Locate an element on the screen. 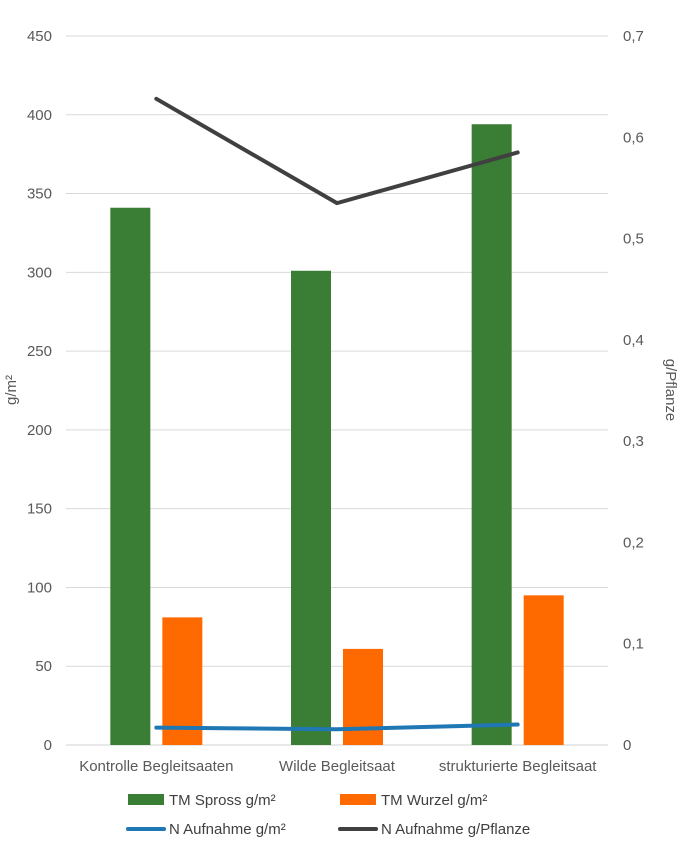 This screenshot has height=862, width=697. x-tick-label: Kontrolle Begleitsaaten is located at coordinates (156, 766).